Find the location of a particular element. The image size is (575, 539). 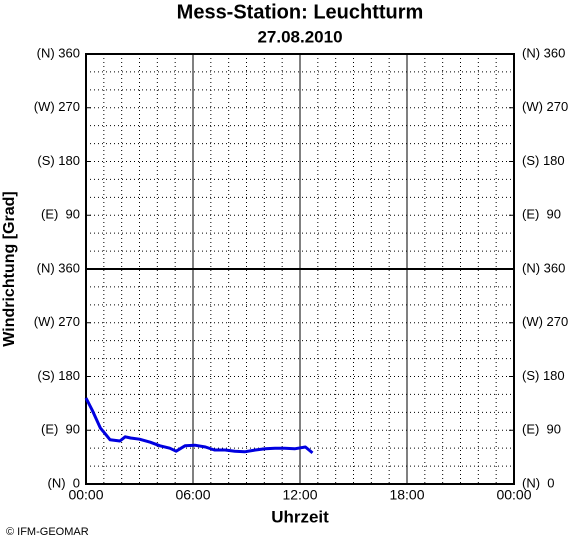

data-line is located at coordinates (199, 426).